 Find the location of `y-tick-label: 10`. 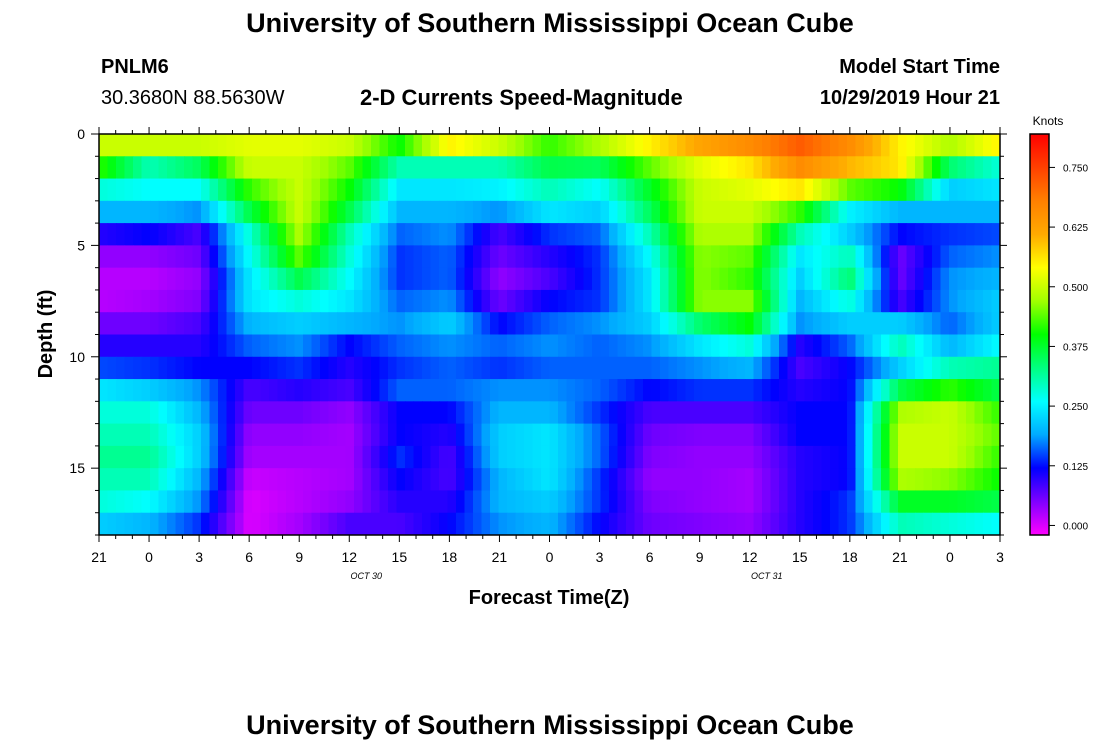

y-tick-label: 10 is located at coordinates (77, 357).